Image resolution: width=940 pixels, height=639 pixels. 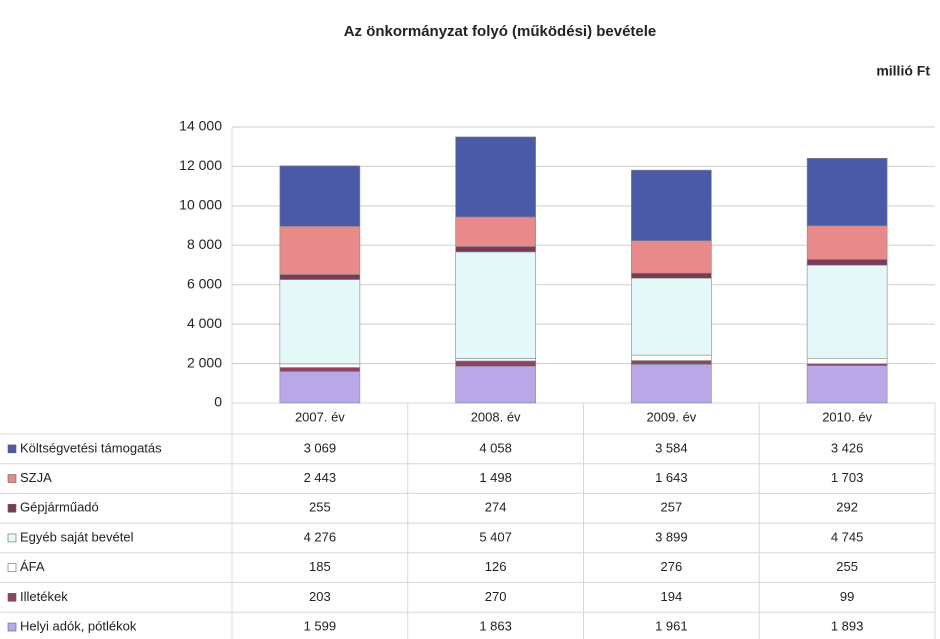 I want to click on y-tick-label: 8 000, so click(x=204, y=244).